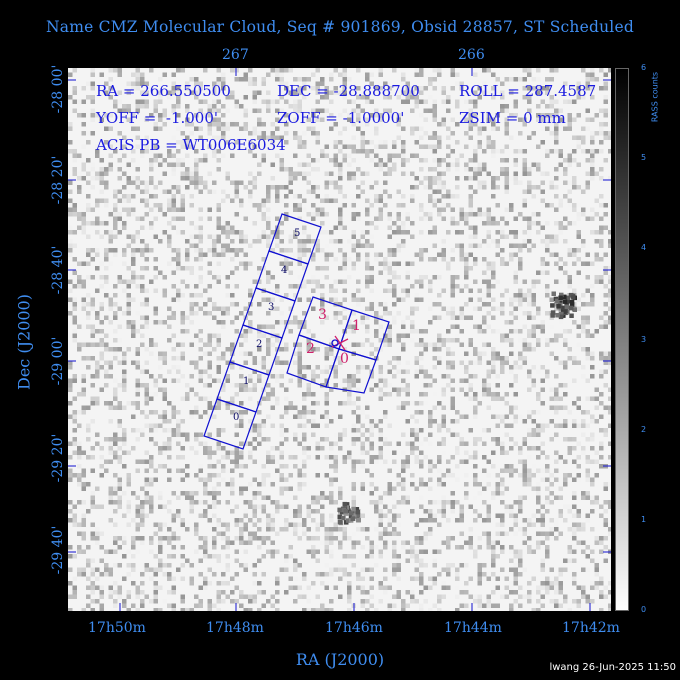 The width and height of the screenshot is (680, 680). I want to click on acis-s-array, so click(262, 331).